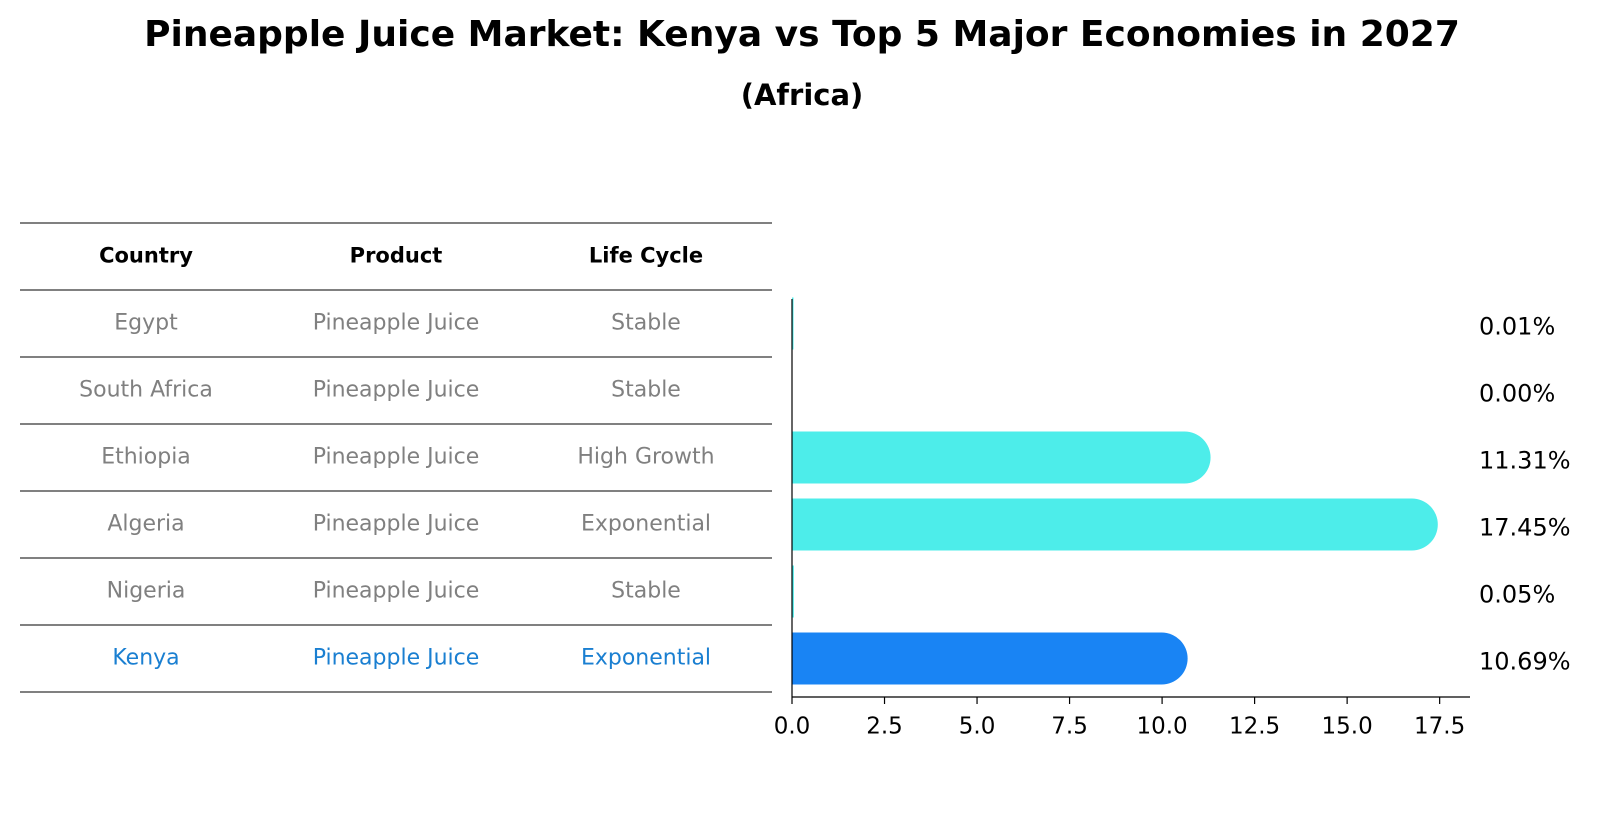 The image size is (1604, 823). I want to click on table-cell-country: South Africa, so click(146, 390).